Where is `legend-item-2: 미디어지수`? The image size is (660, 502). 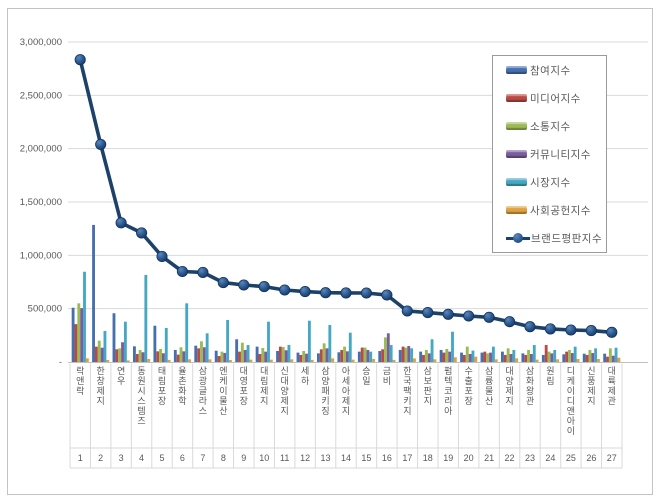
legend-item-2: 미디어지수 is located at coordinates (549, 98).